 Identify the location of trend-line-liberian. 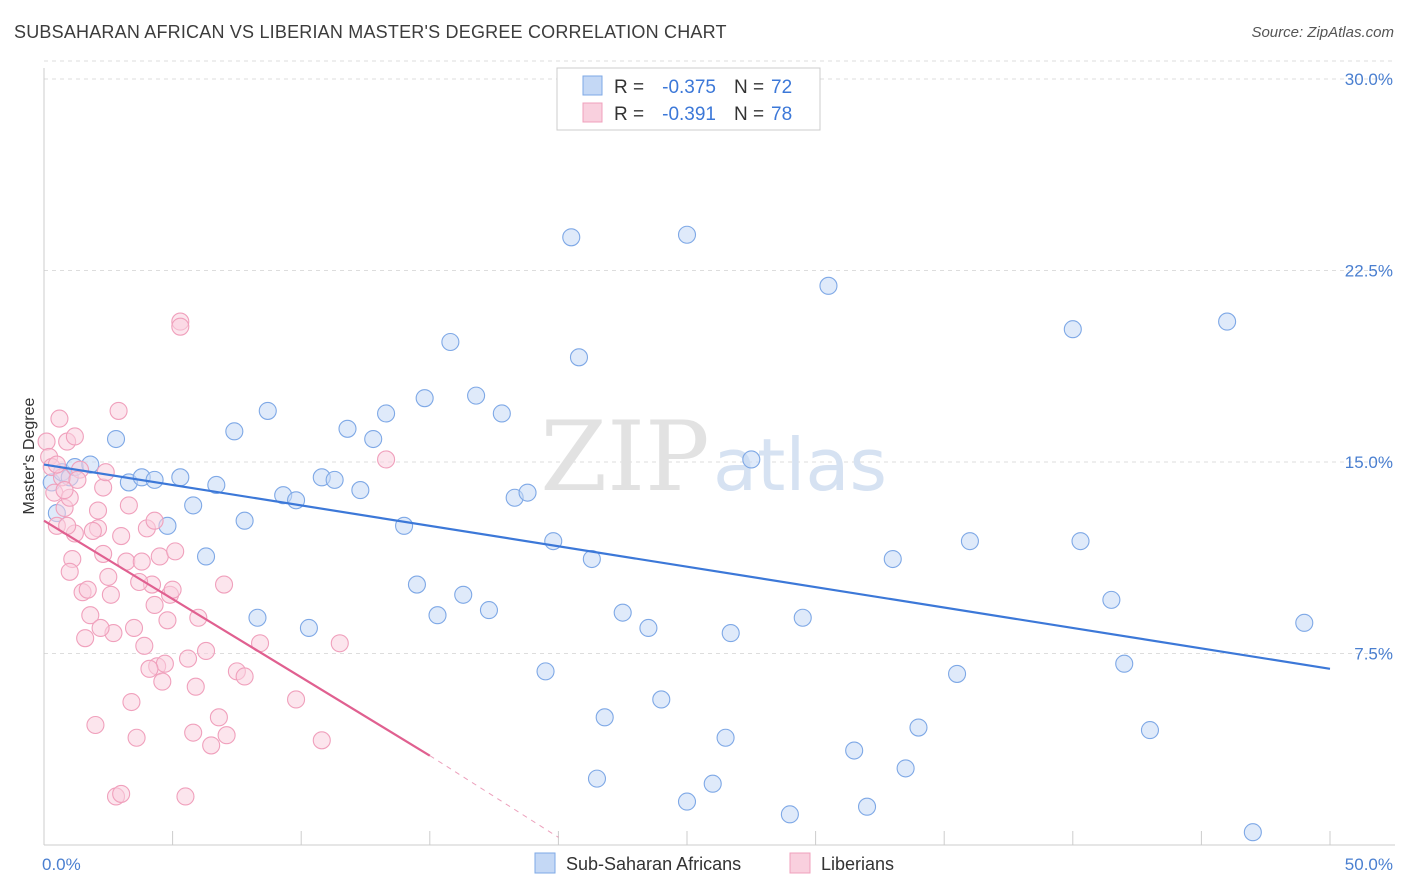
(237, 638).